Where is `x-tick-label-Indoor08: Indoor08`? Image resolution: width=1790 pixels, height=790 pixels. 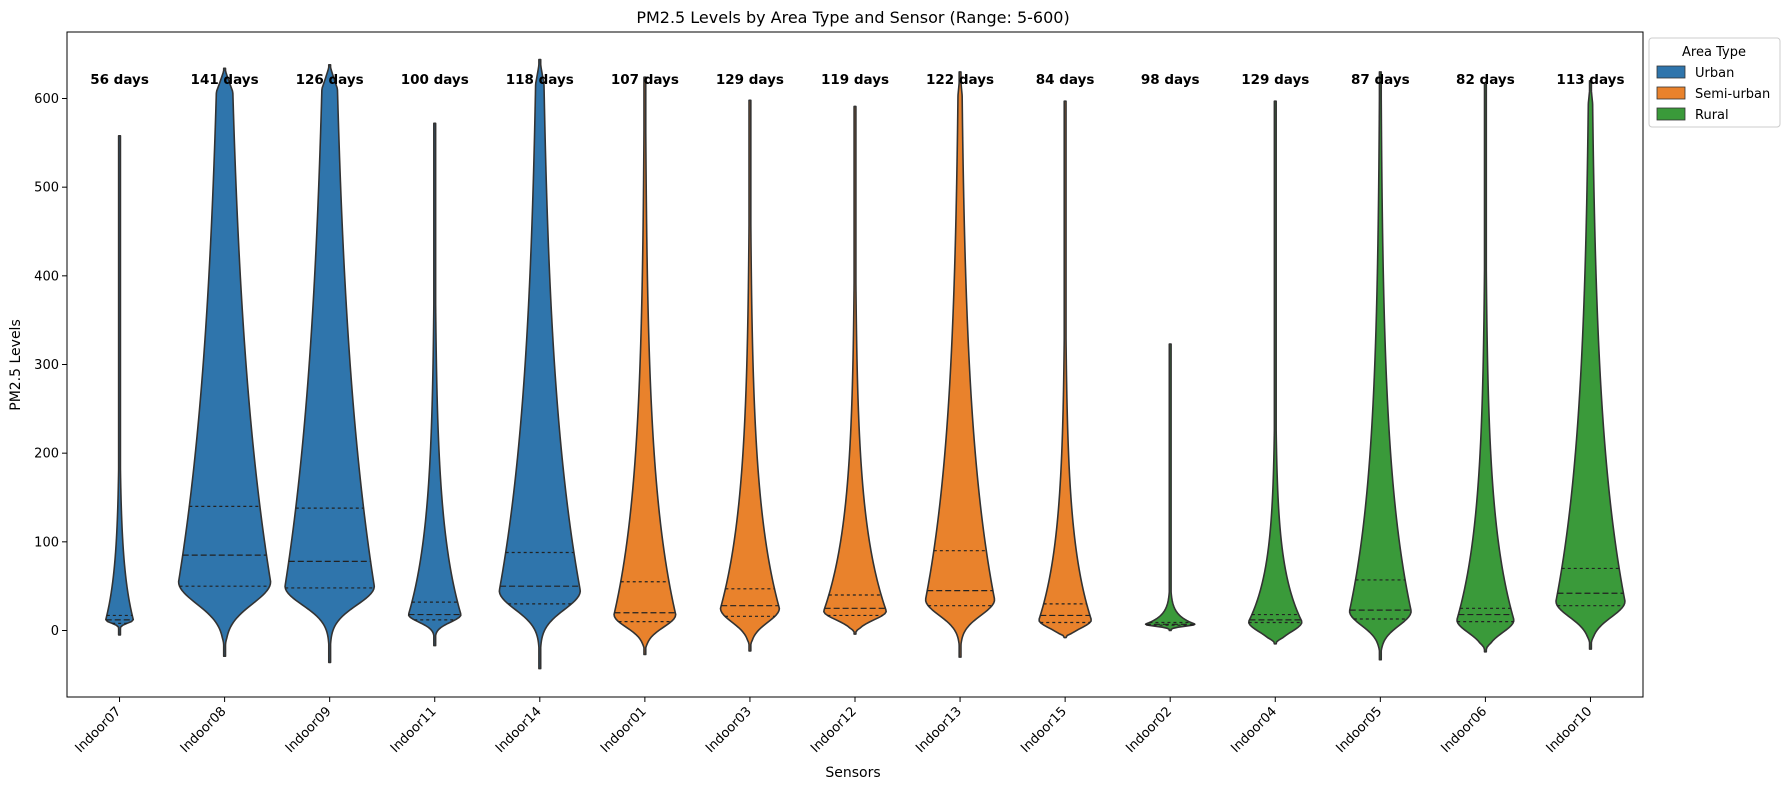 x-tick-label-Indoor08: Indoor08 is located at coordinates (204, 730).